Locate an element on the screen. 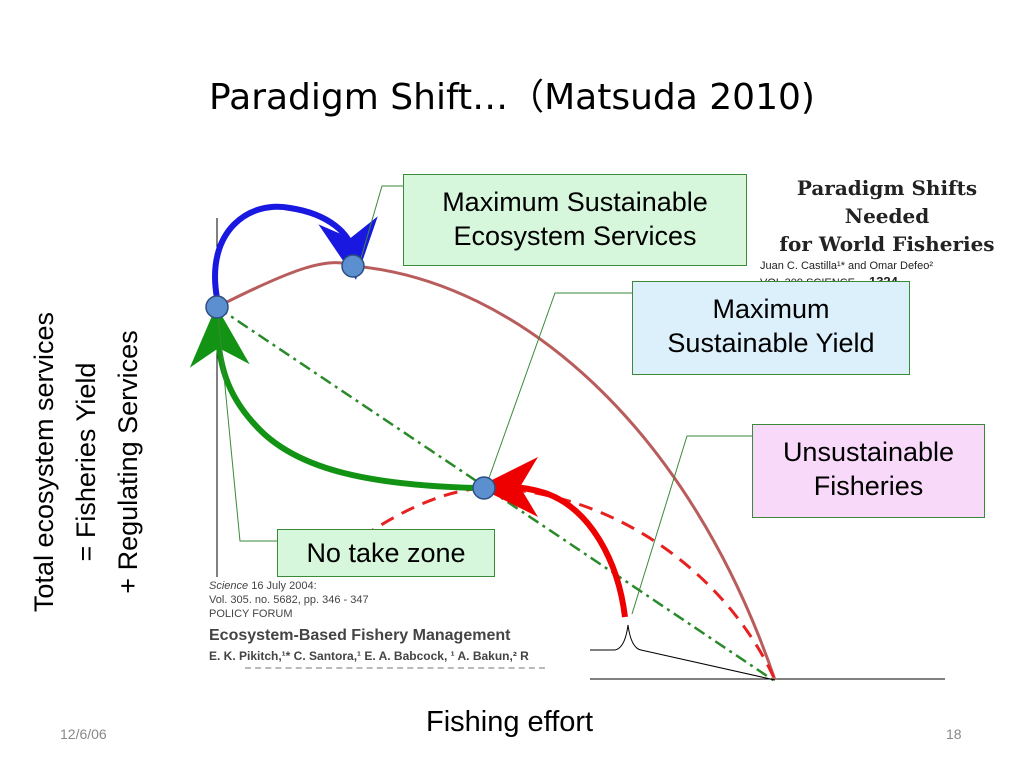 The height and width of the screenshot is (768, 1024). shift-arrow-red is located at coordinates (553, 537).